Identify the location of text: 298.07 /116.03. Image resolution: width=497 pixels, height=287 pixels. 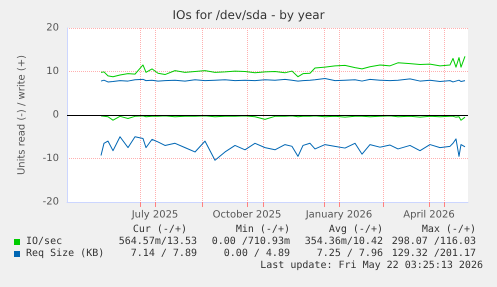
(434, 242).